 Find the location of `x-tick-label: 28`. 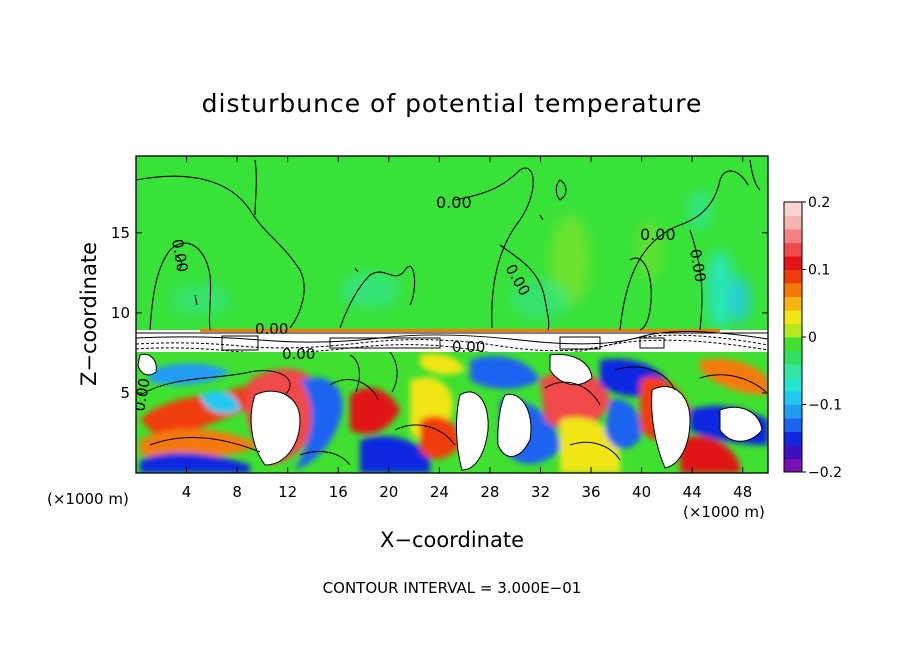

x-tick-label: 28 is located at coordinates (489, 492).